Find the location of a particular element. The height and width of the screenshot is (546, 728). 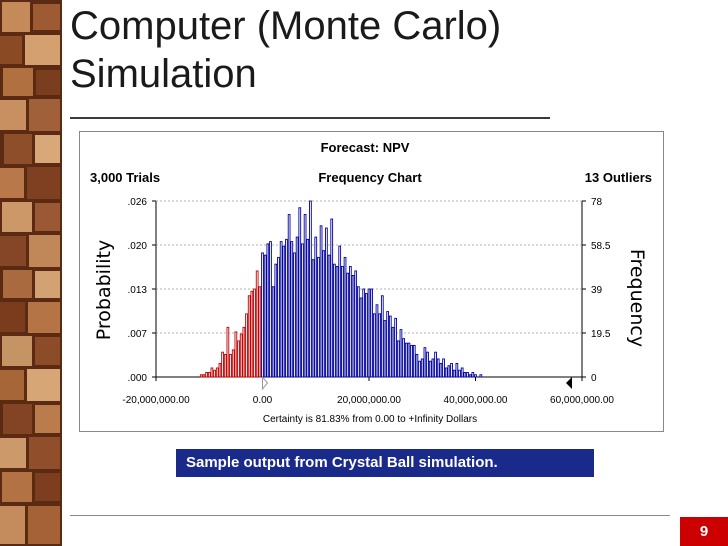

slide-title: Computer (Monte Carlo) Simulation is located at coordinates (370, 50).